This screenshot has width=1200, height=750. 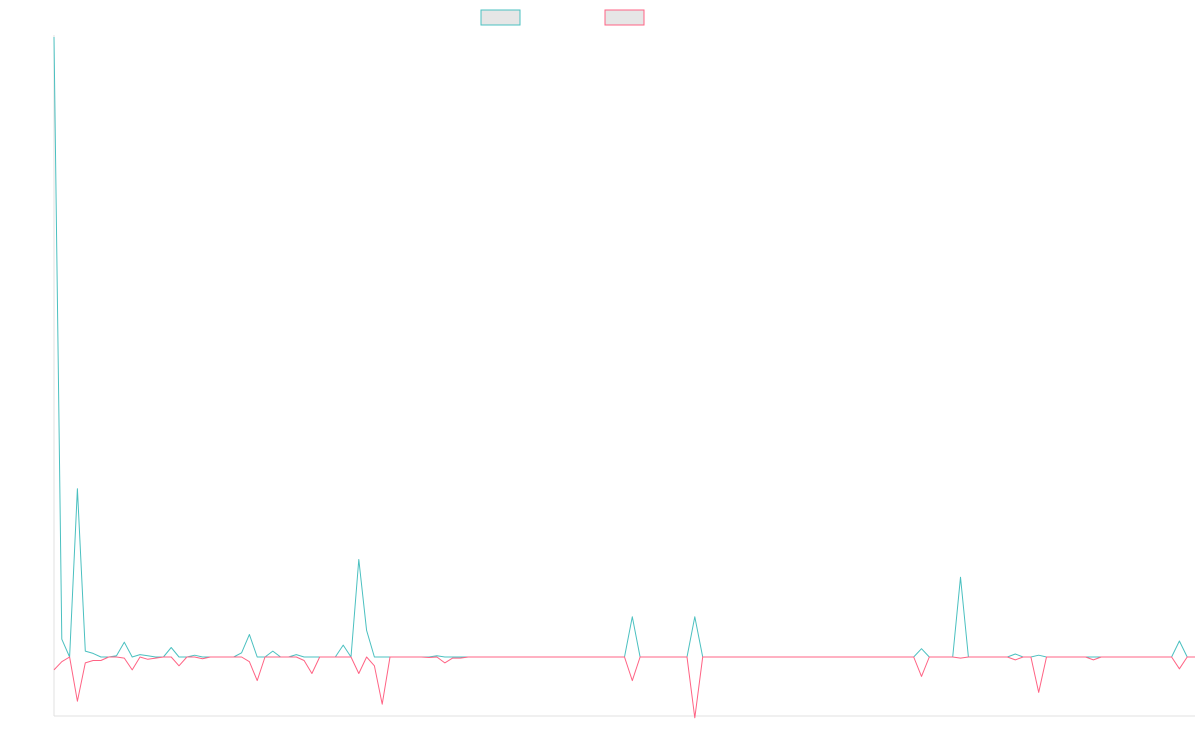 What do you see at coordinates (562, 17) in the screenshot?
I see `legend` at bounding box center [562, 17].